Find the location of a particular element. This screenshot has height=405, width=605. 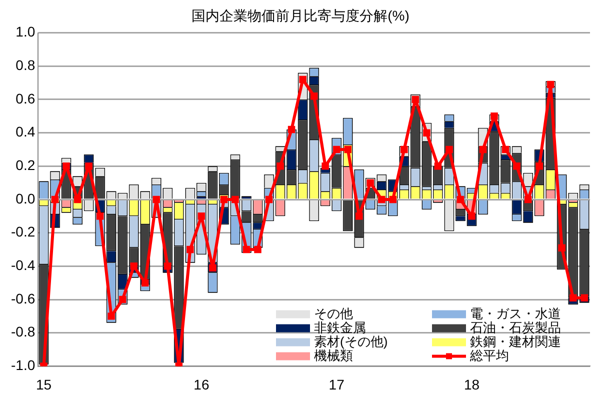

y-tick-label: 0.4 is located at coordinates (26, 132).